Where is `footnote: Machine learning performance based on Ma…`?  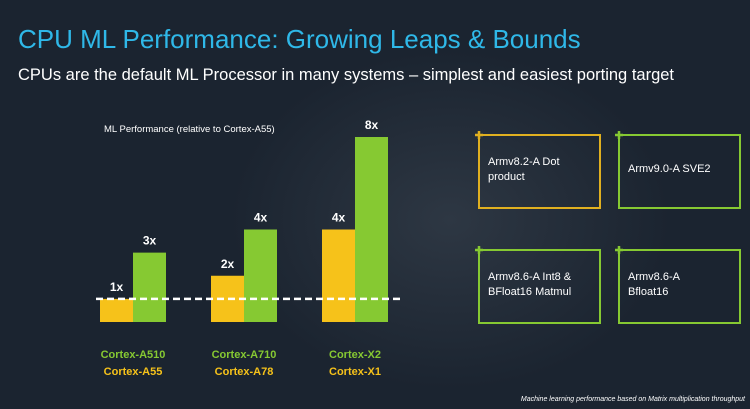 footnote: Machine learning performance based on Ma… is located at coordinates (633, 399).